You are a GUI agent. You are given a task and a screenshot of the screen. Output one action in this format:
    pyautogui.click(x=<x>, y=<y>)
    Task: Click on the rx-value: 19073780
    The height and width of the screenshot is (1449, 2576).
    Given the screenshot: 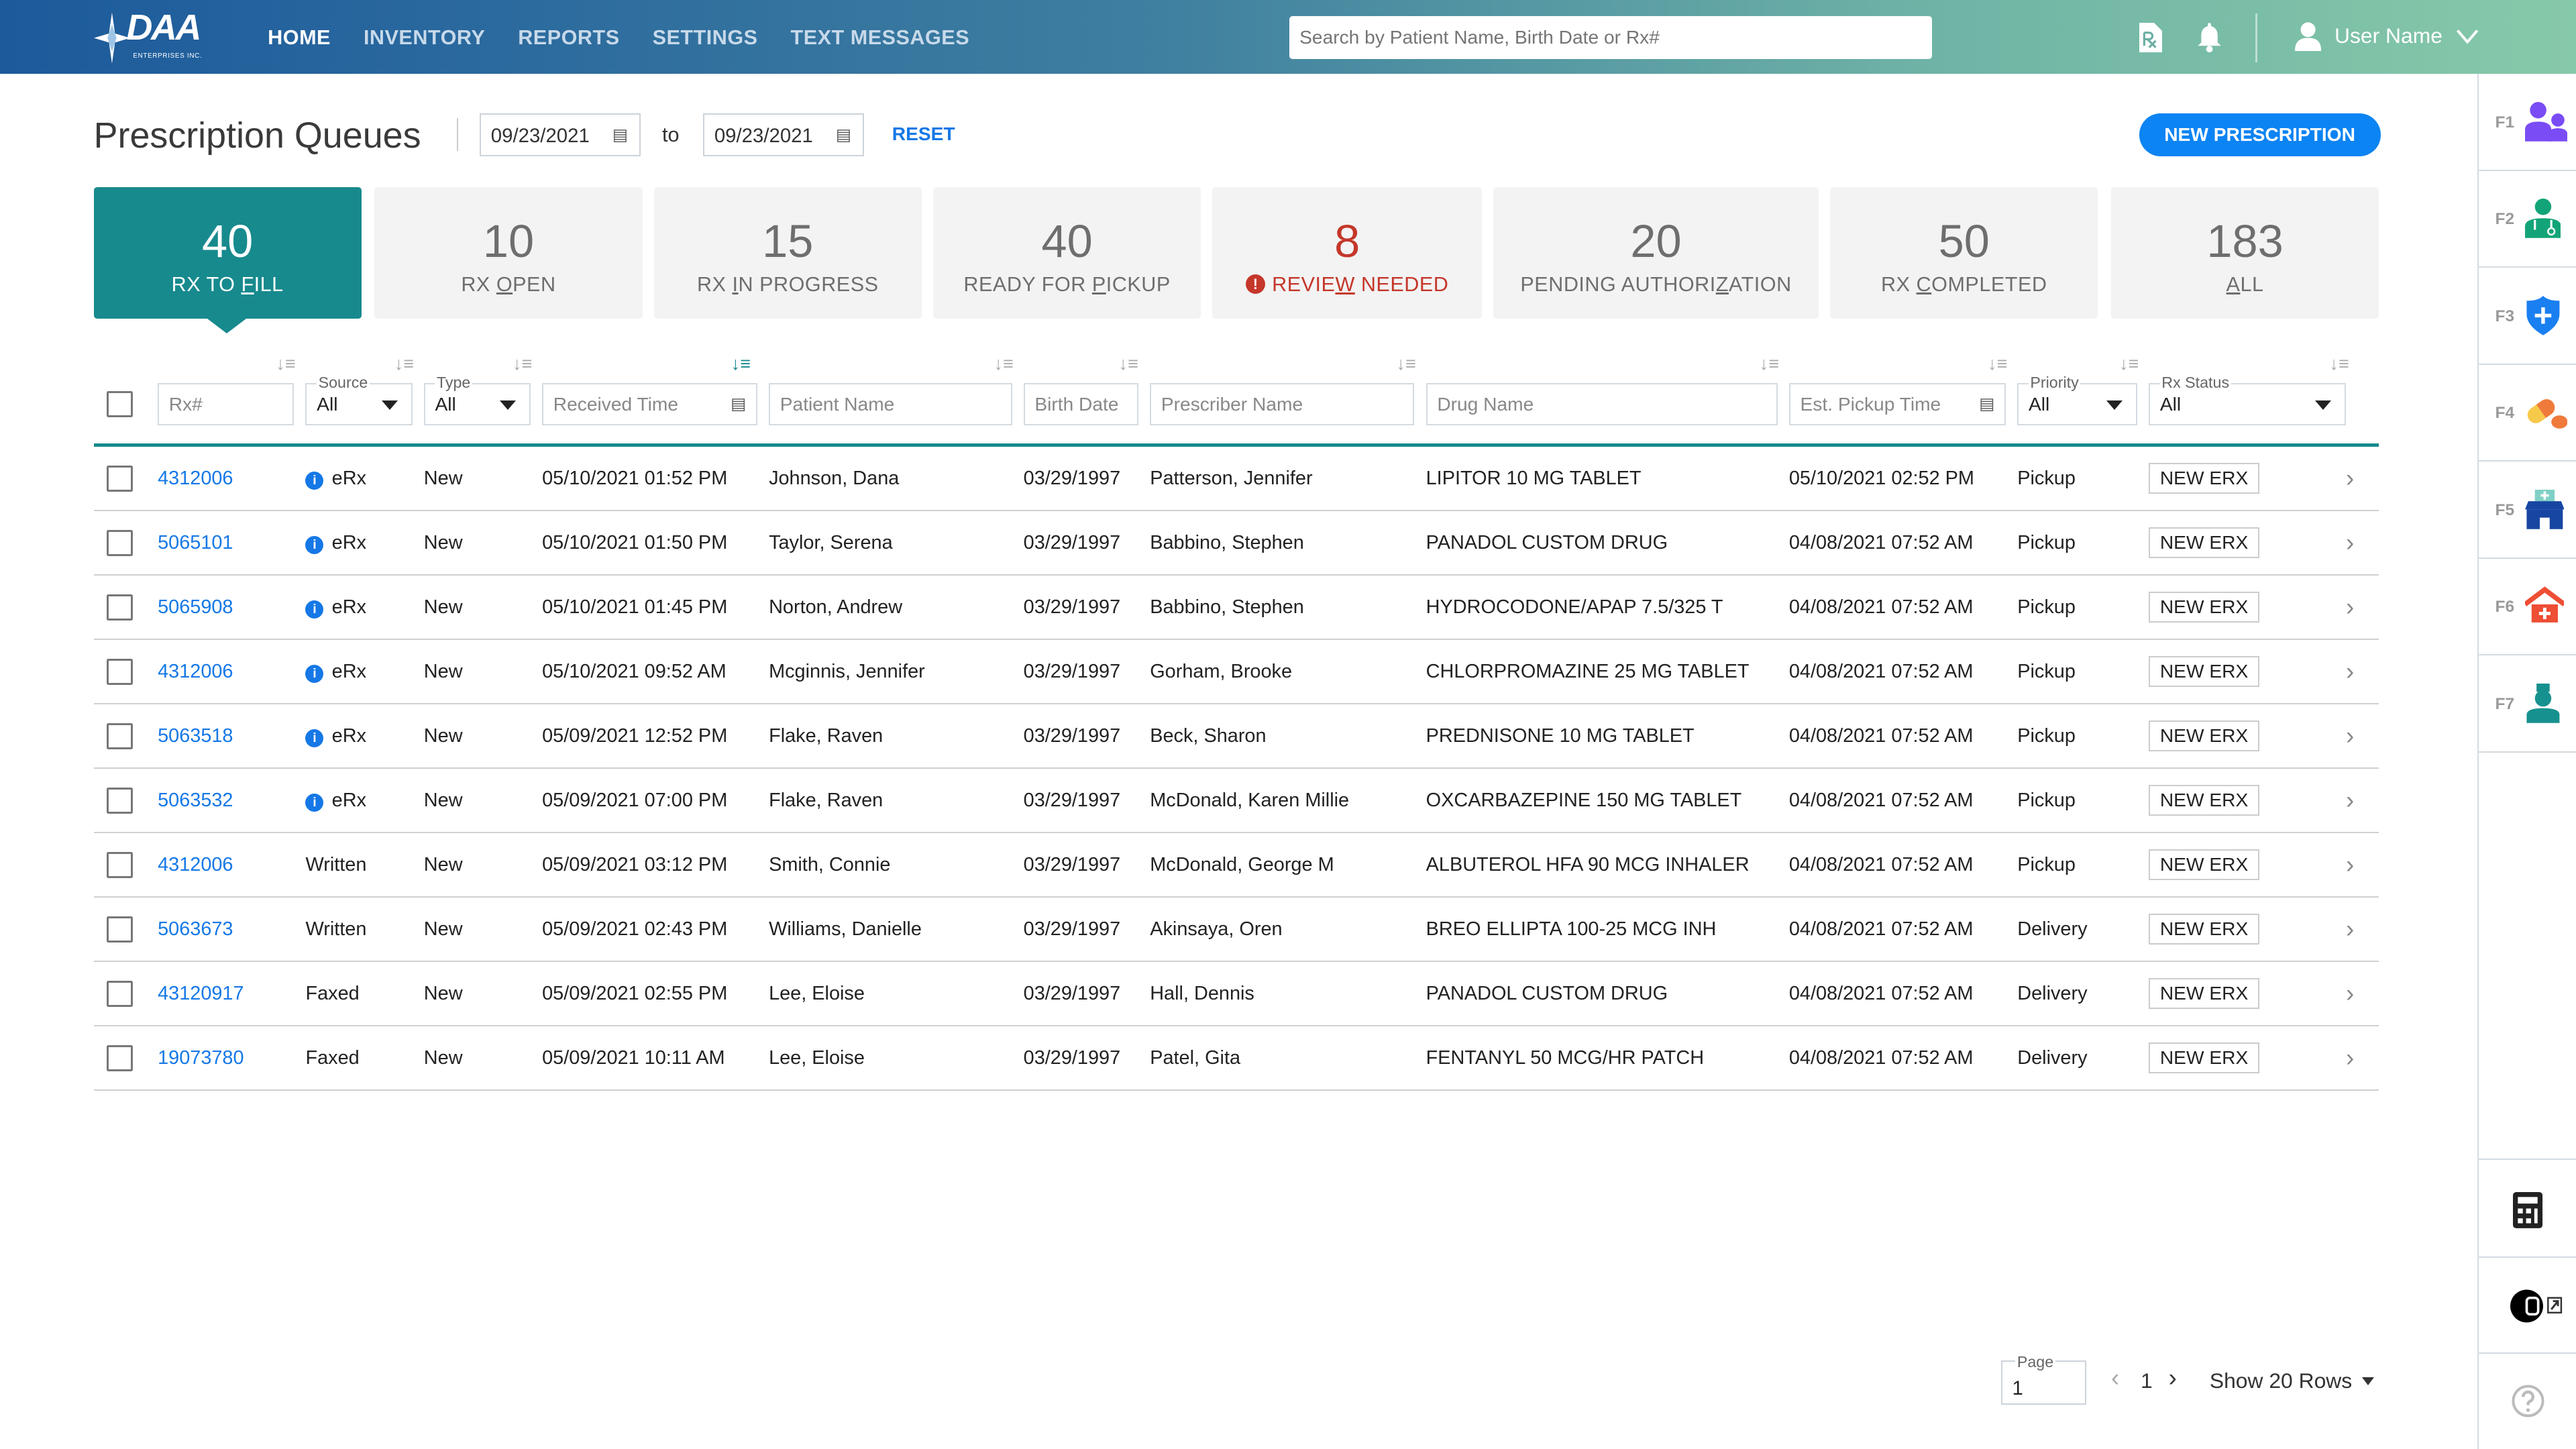 What is the action you would take?
    pyautogui.click(x=201, y=1057)
    